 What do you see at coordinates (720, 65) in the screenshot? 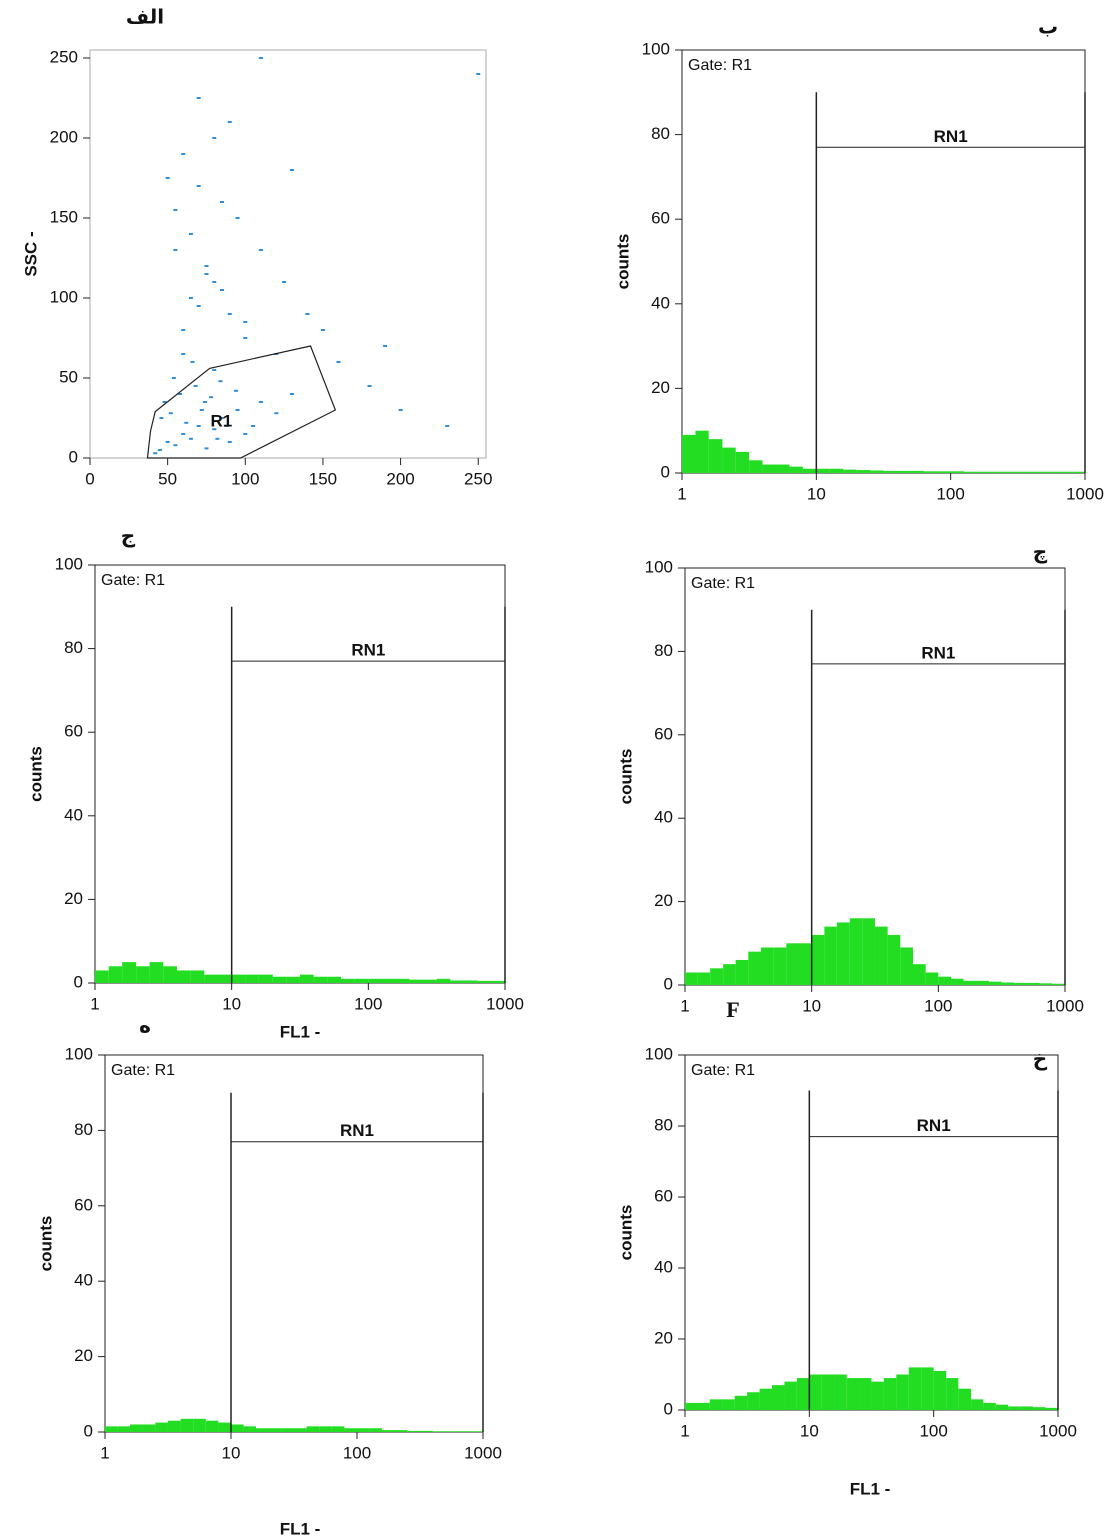
I see `gate-annotation: Gate: R1` at bounding box center [720, 65].